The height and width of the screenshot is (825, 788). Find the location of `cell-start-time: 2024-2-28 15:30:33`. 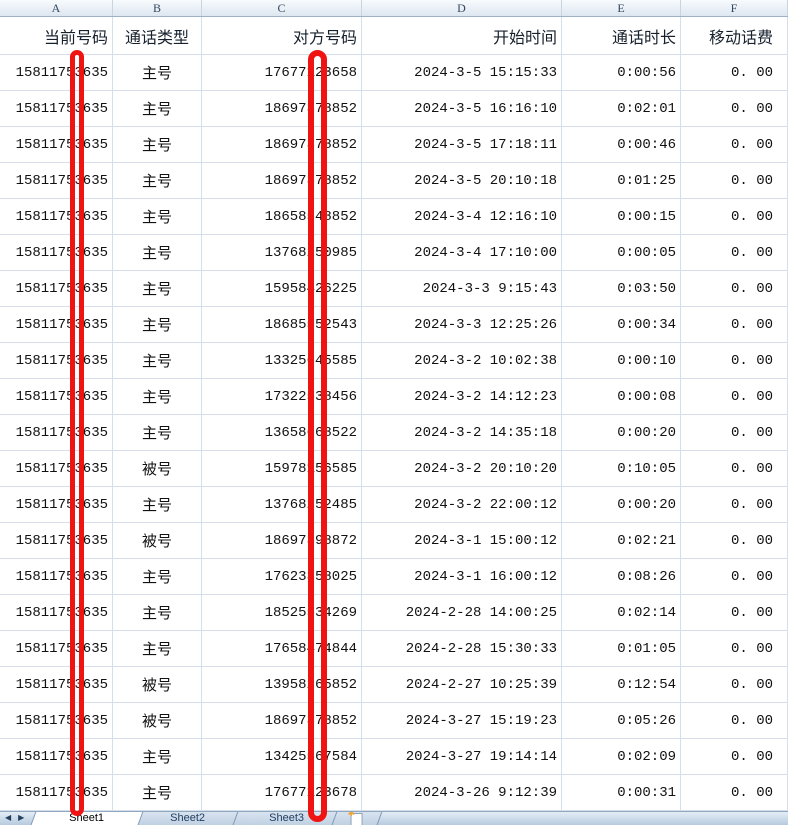

cell-start-time: 2024-2-28 15:30:33 is located at coordinates (462, 649).